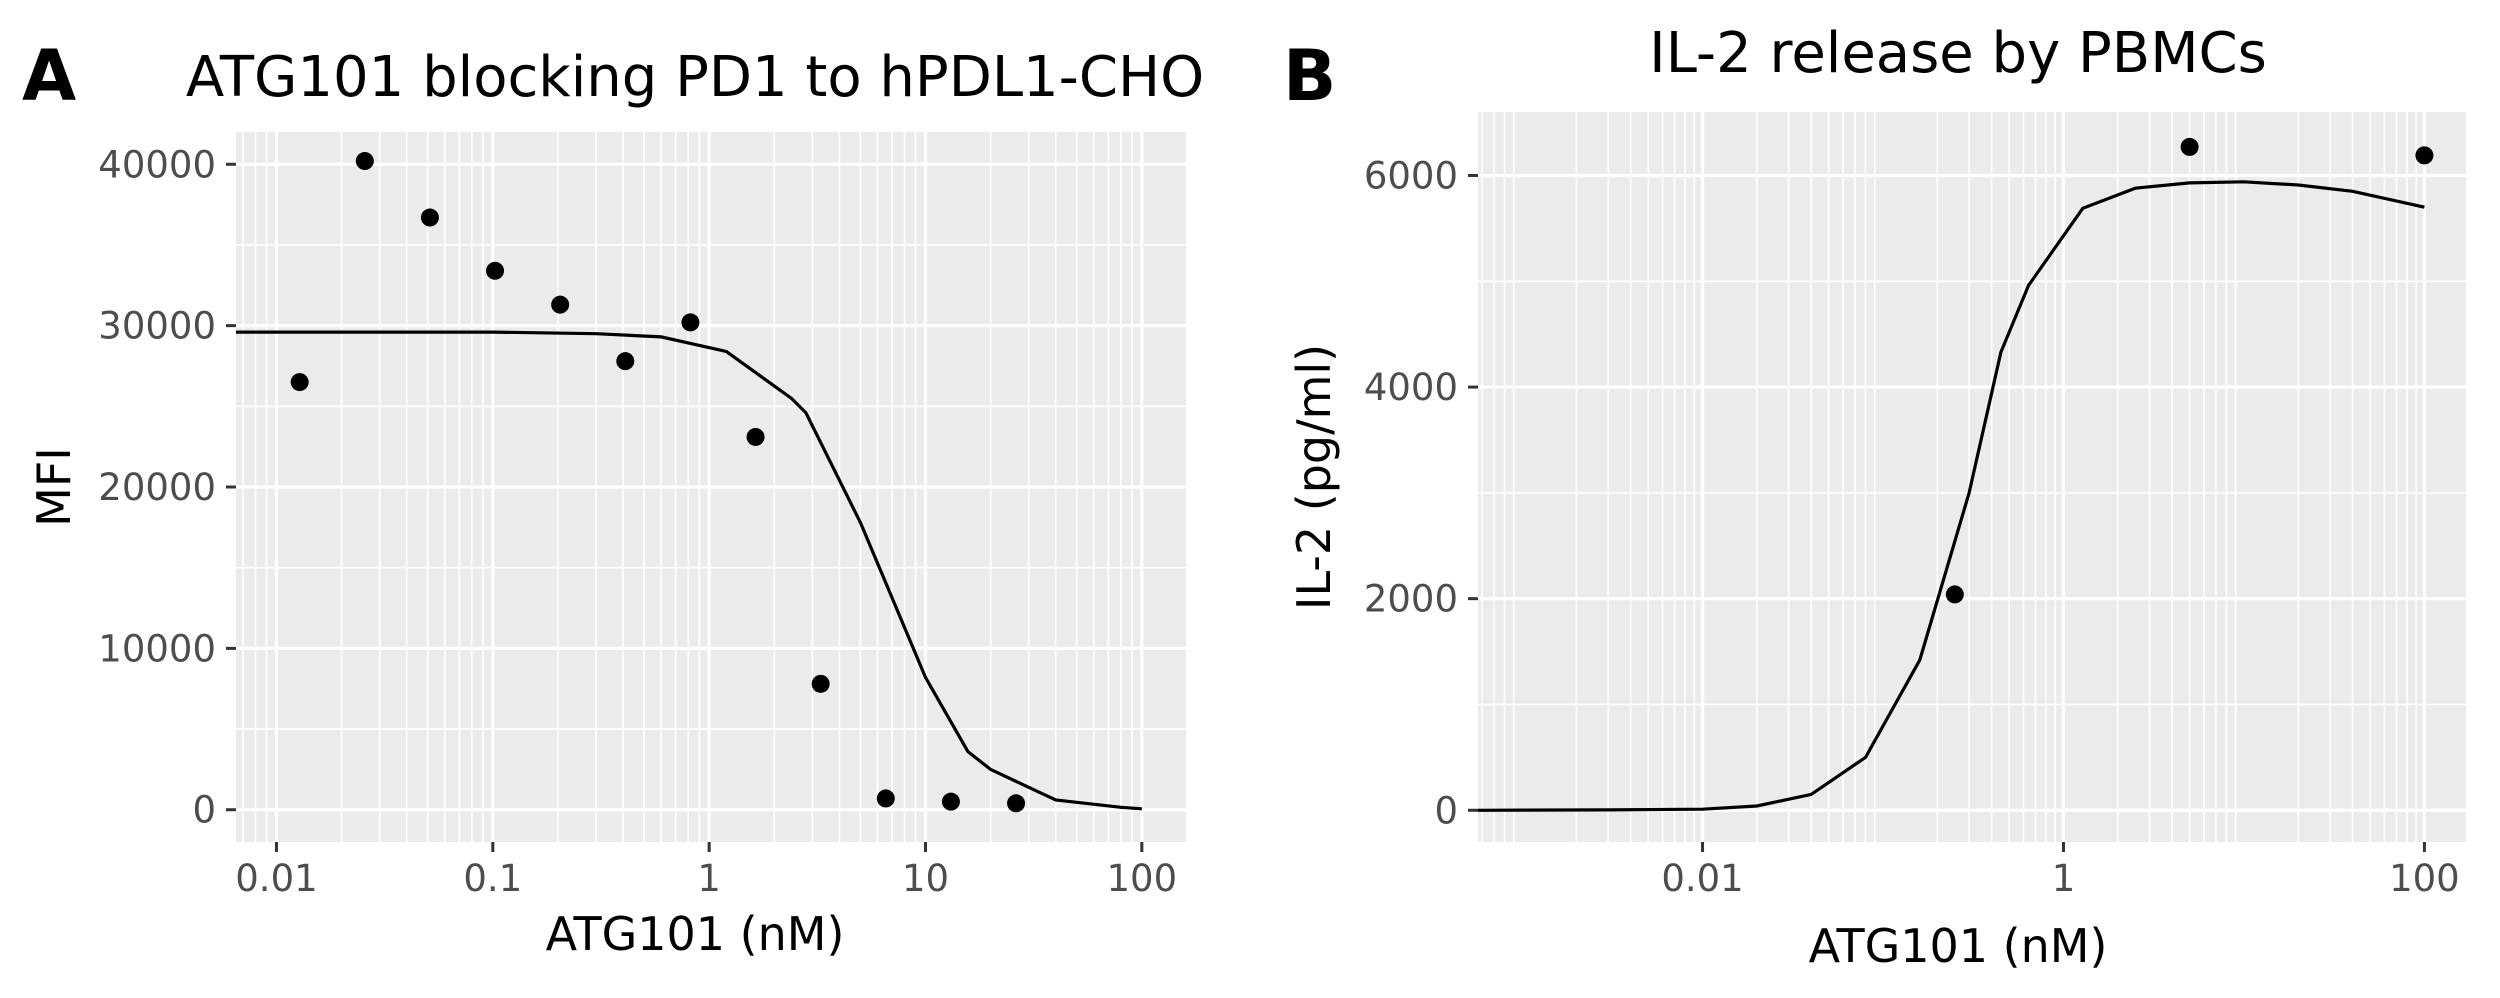 This screenshot has height=998, width=2500. Describe the element at coordinates (492, 878) in the screenshot. I see `x-tick-label: 0.1` at that location.